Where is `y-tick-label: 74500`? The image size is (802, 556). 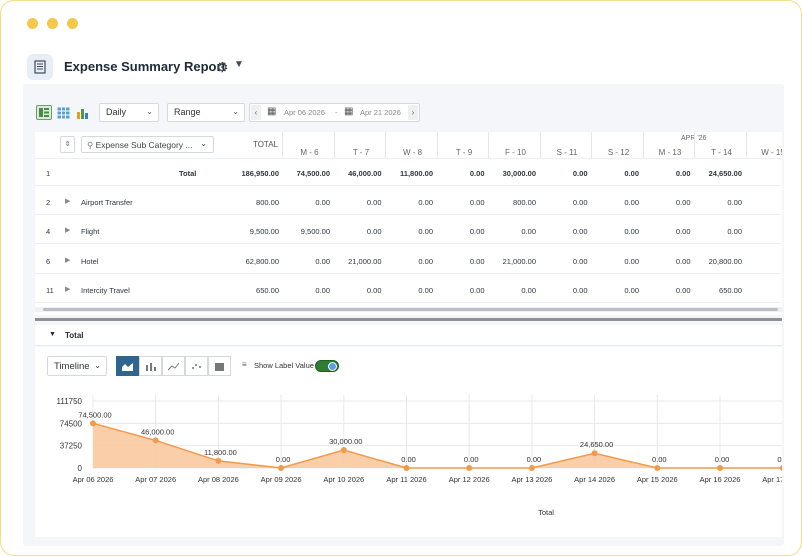 y-tick-label: 74500 is located at coordinates (71, 423).